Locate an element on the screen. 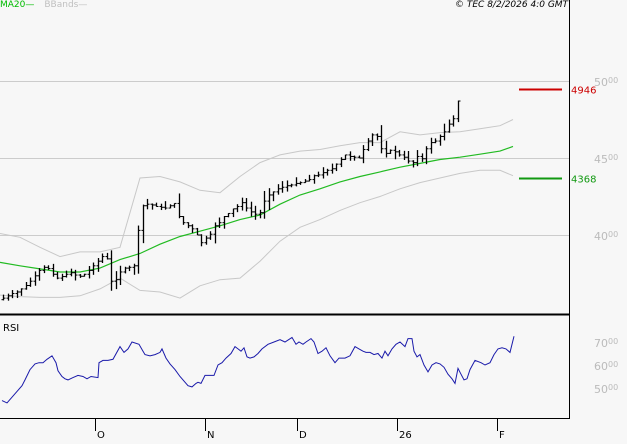  bbands-swatch: — is located at coordinates (83, 5).